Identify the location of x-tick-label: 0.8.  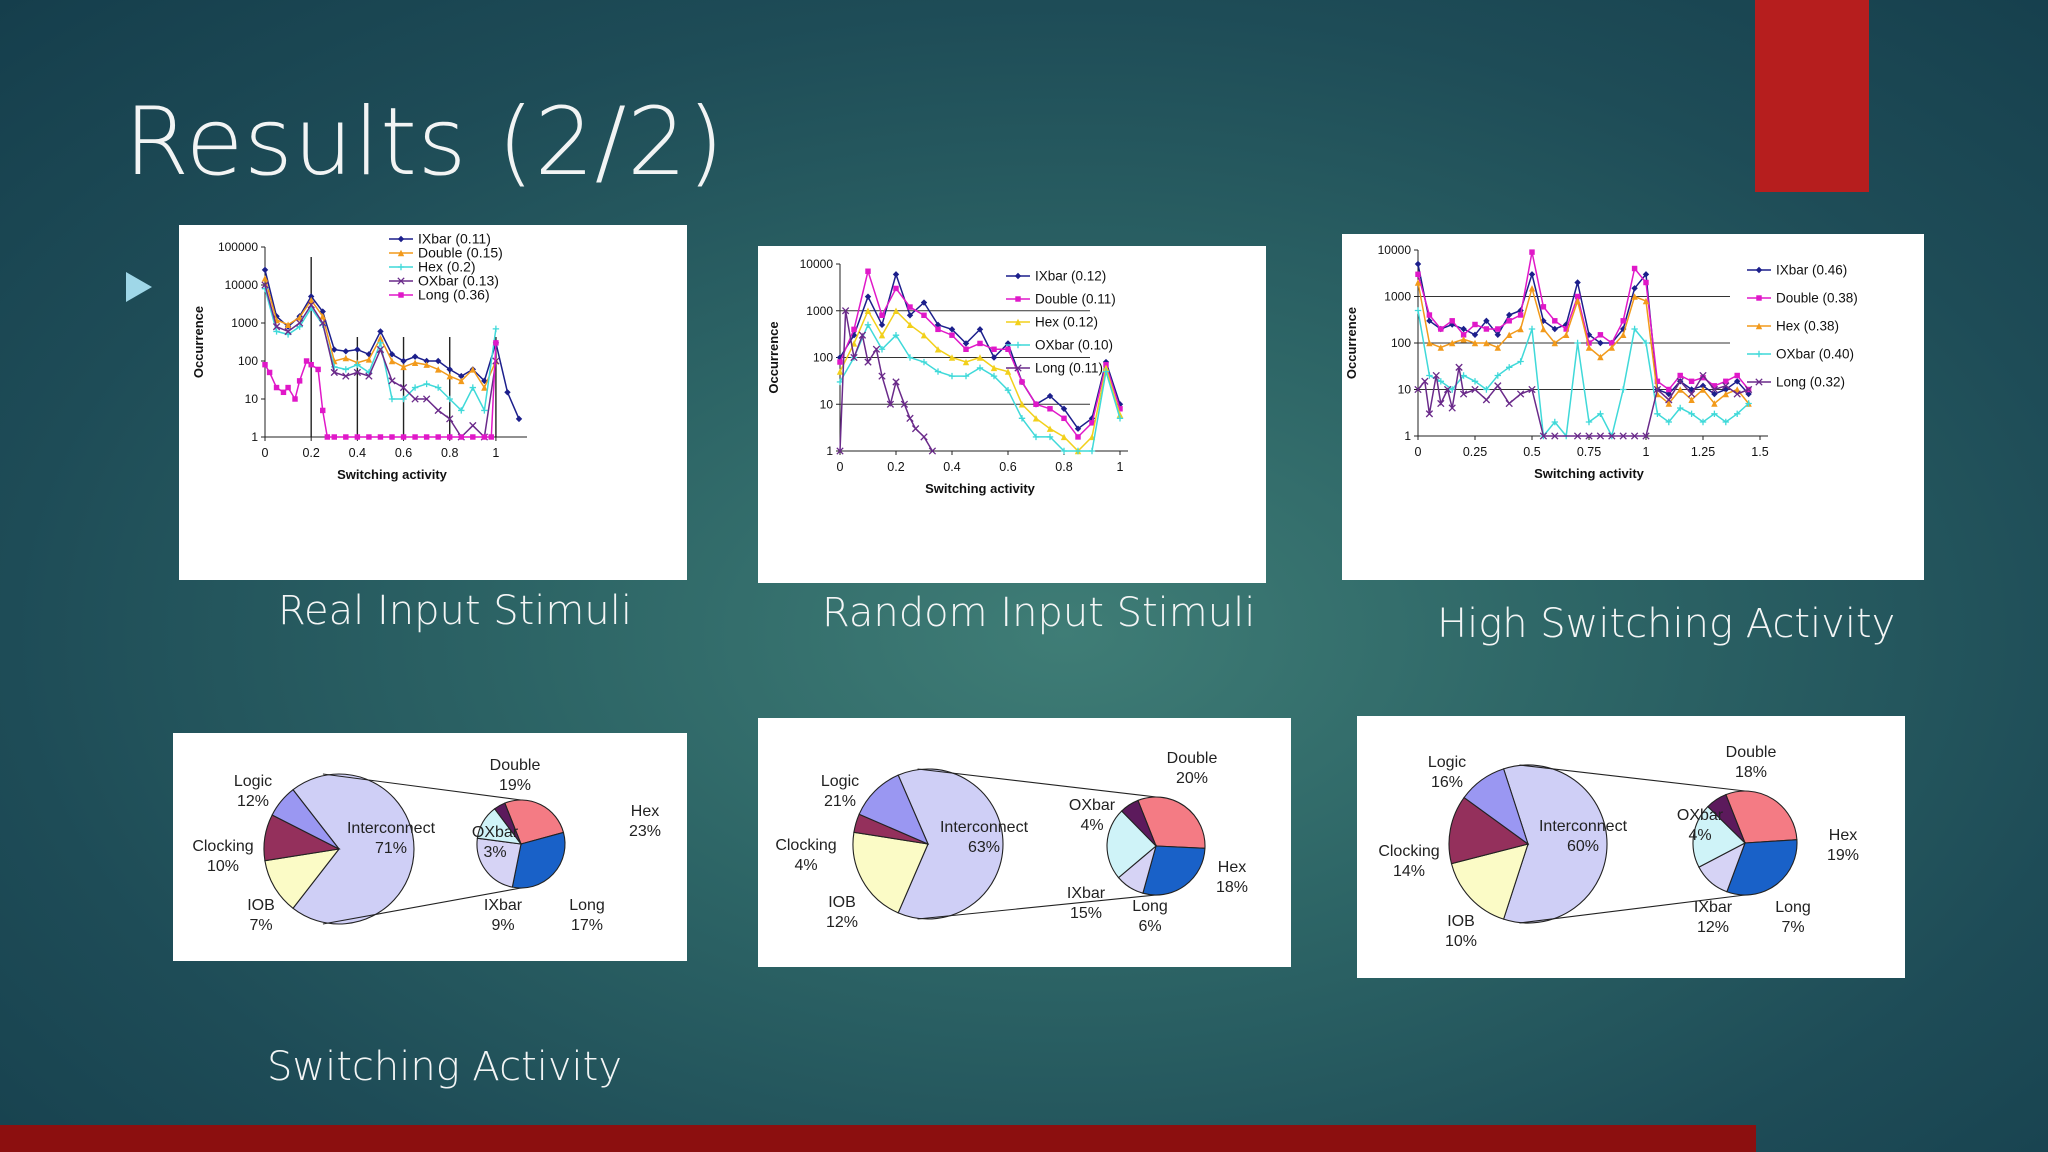
(449, 453).